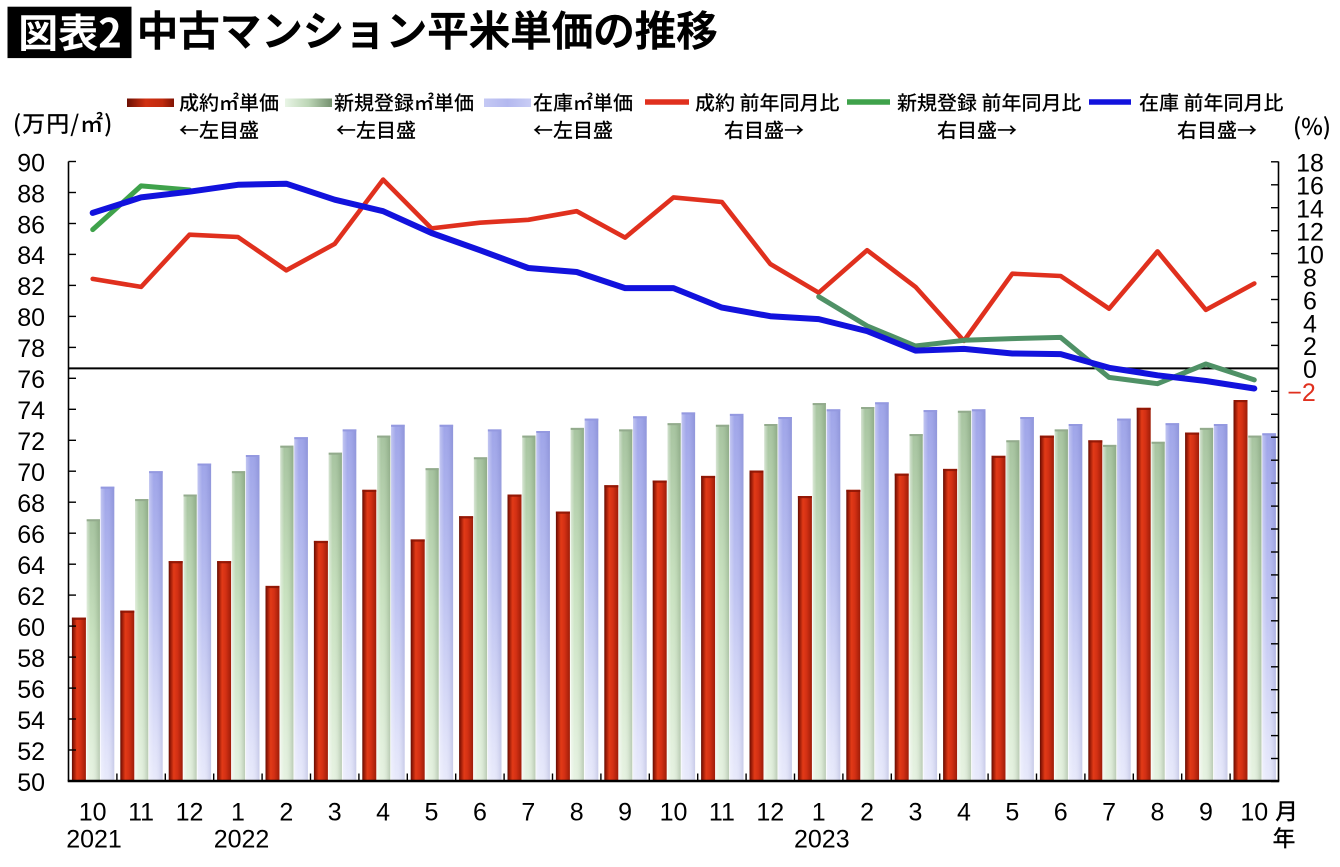  Describe the element at coordinates (31, 411) in the screenshot. I see `svg-text: 74` at that location.